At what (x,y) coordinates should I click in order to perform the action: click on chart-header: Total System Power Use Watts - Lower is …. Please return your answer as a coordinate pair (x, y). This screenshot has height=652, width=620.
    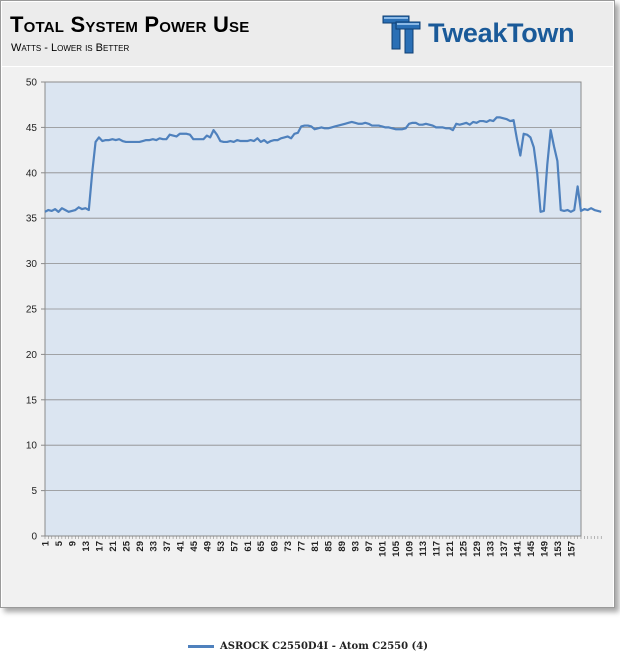
    Looking at the image, I should click on (307, 34).